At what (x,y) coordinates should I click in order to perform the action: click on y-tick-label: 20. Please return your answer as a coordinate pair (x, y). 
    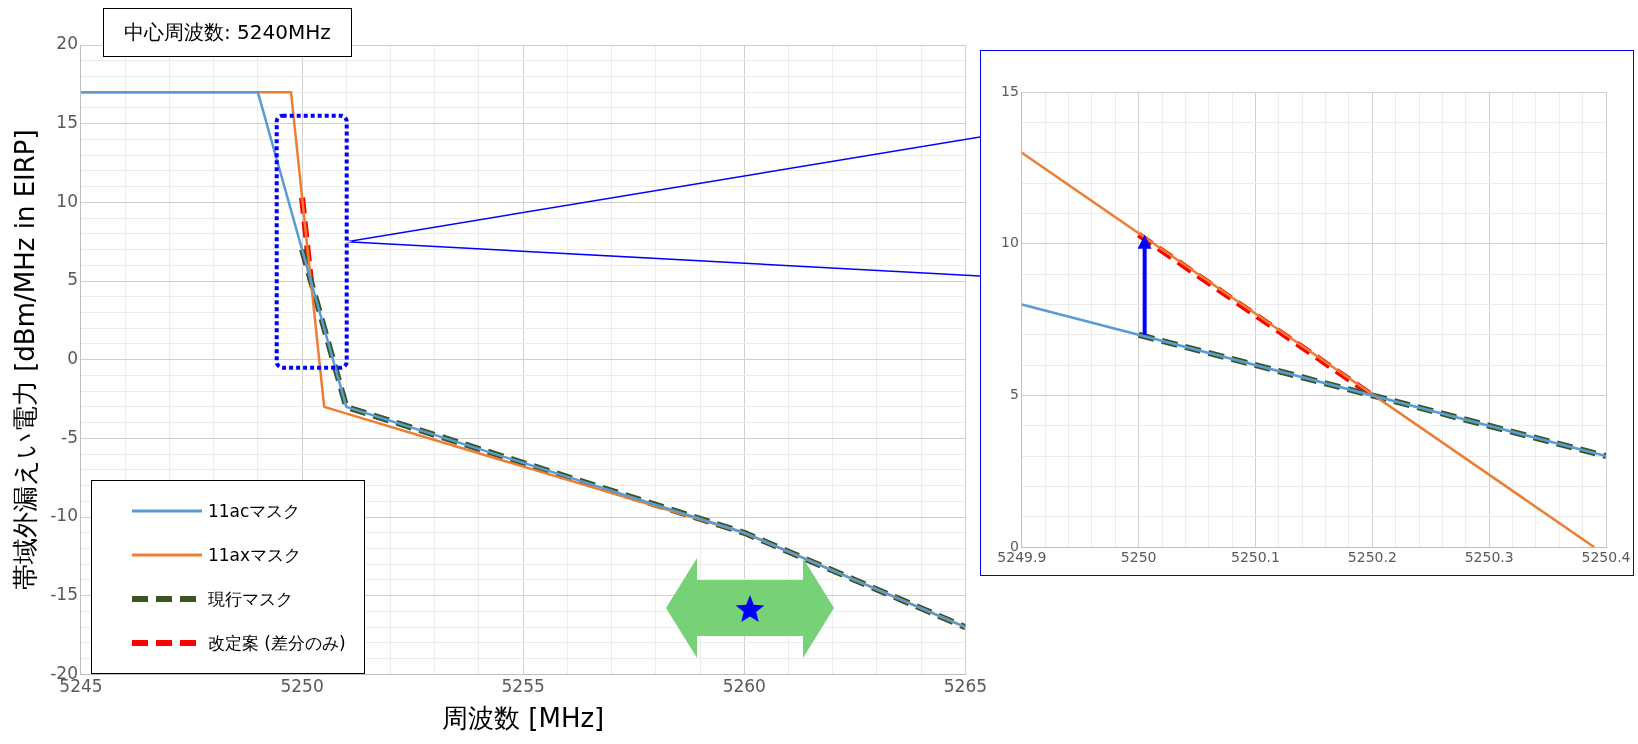
    Looking at the image, I should click on (67, 43).